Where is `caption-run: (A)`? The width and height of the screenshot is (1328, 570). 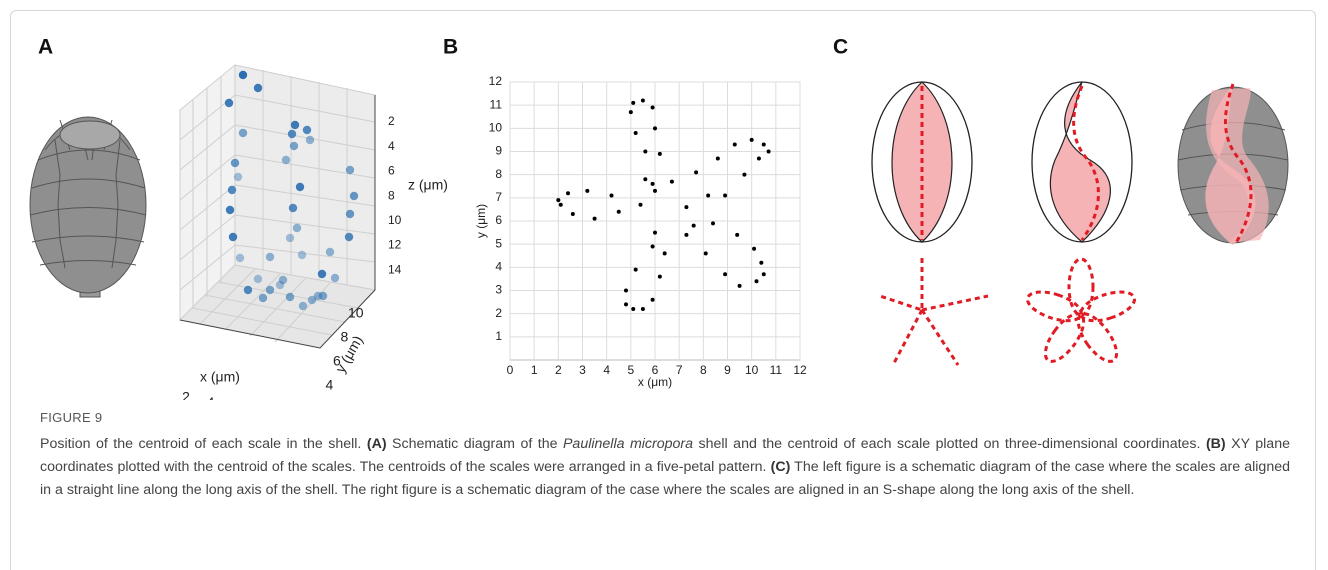 caption-run: (A) is located at coordinates (377, 444).